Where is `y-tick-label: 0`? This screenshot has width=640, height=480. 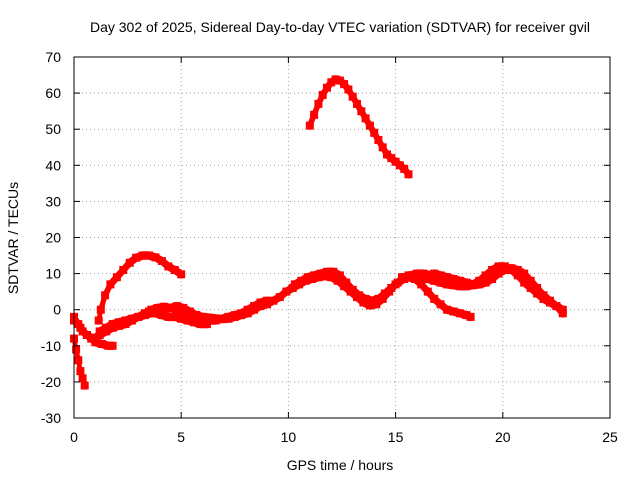
y-tick-label: 0 is located at coordinates (57, 310).